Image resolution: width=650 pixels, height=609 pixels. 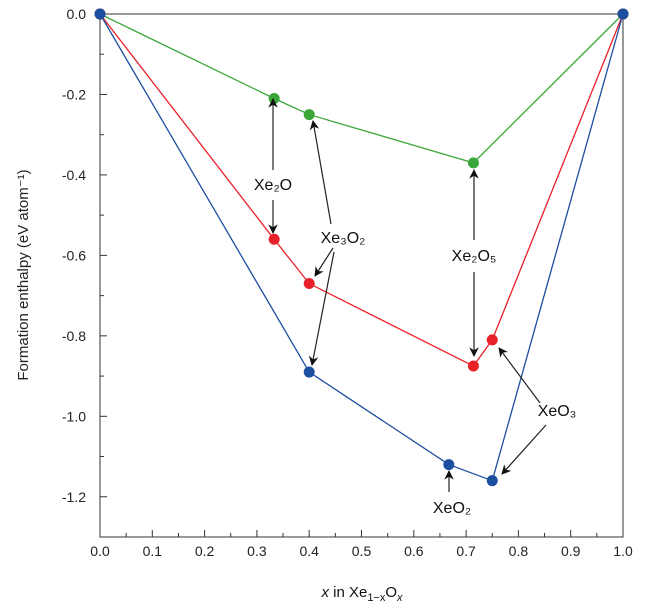 I want to click on x-axis-label: x in Xe1−xOx, so click(x=361, y=594).